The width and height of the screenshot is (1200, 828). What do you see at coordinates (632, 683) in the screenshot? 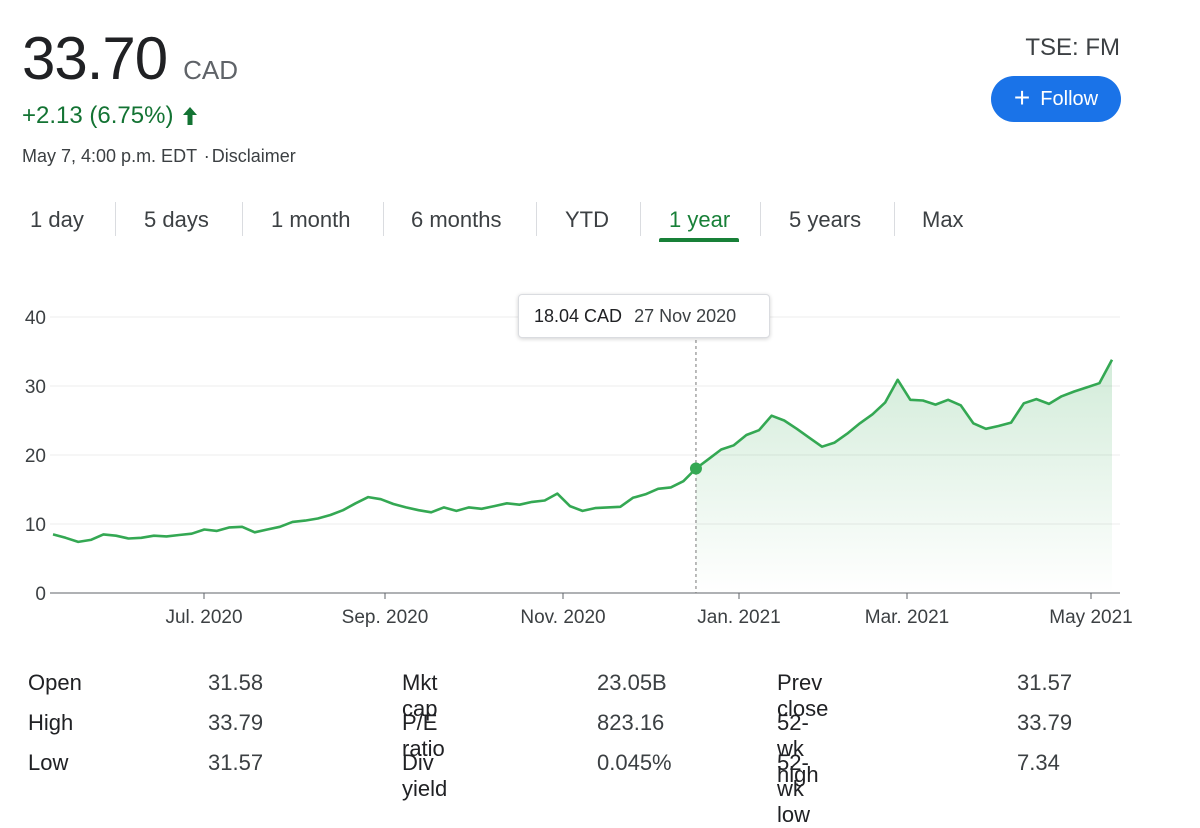
I see `stat-value-mkt-cap: 23.05B` at bounding box center [632, 683].